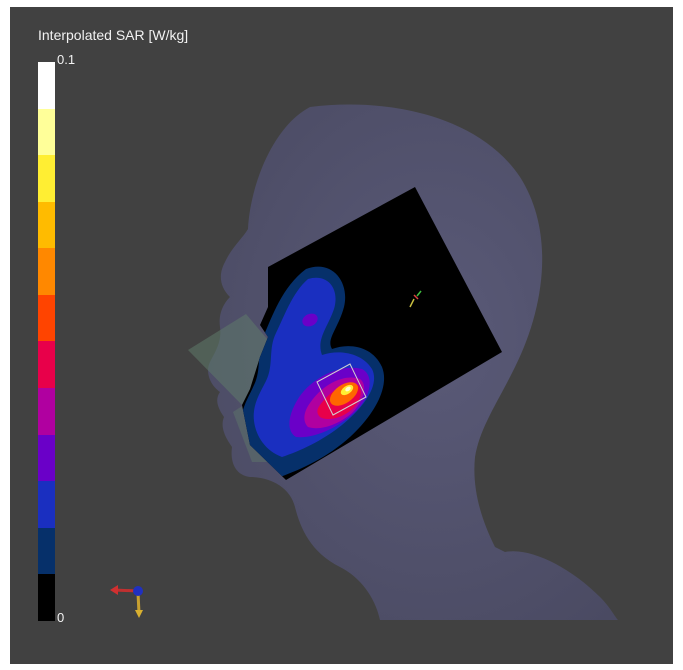 The height and width of the screenshot is (670, 683). Describe the element at coordinates (126, 601) in the screenshot. I see `orientation-axes-icon` at that location.